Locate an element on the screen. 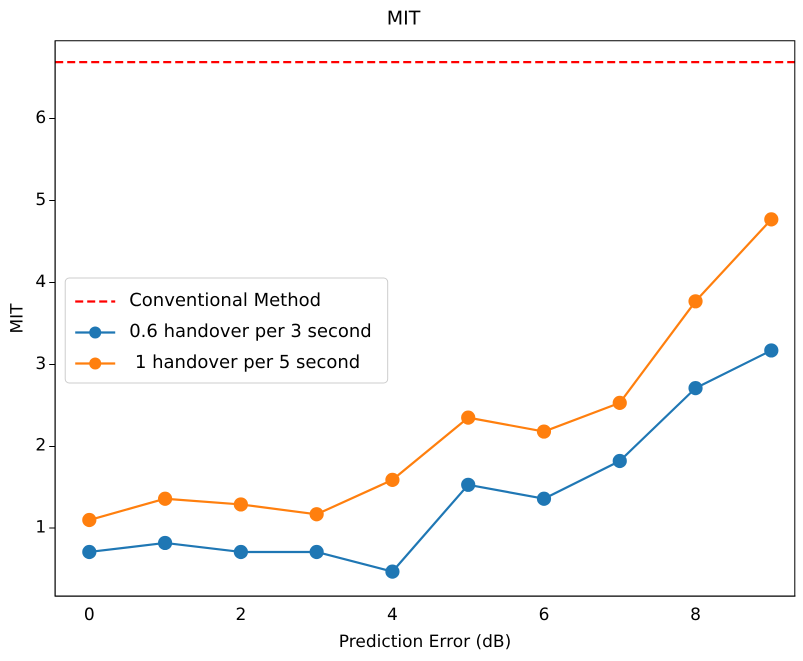 Image resolution: width=803 pixels, height=661 pixels. x-tick-label: 2 is located at coordinates (240, 614).